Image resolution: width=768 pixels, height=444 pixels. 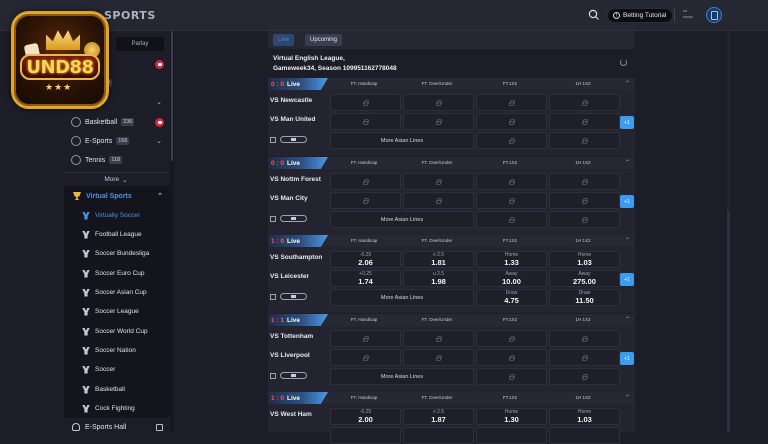 I want to click on tab-parlay: Parlay, so click(x=140, y=44).